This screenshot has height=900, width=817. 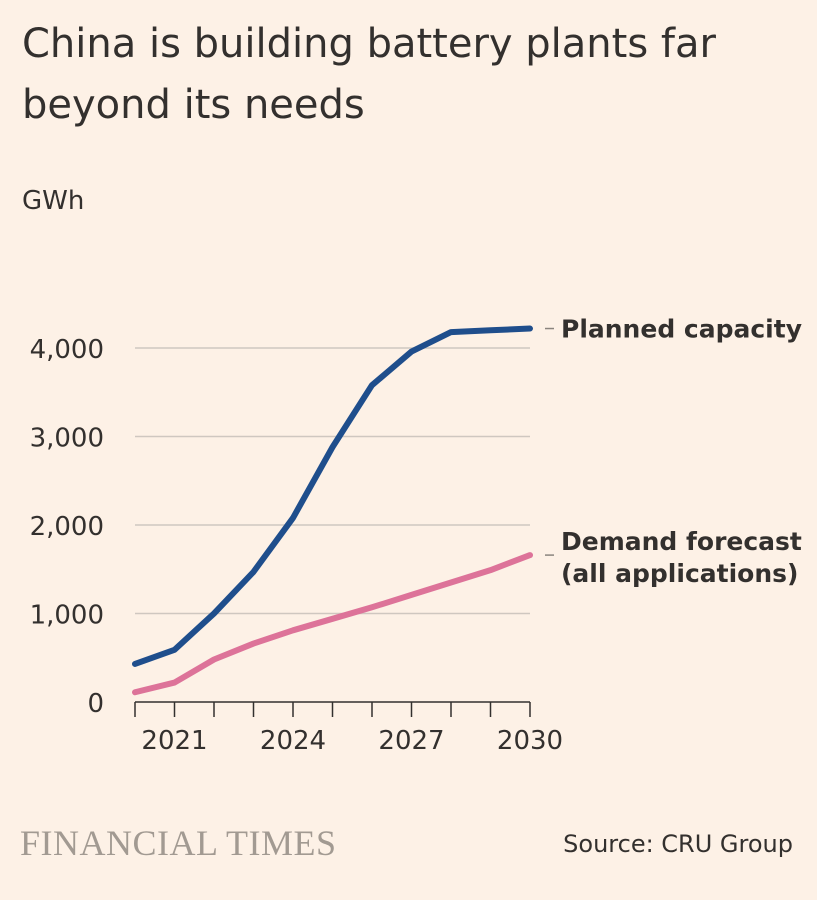 I want to click on series-line-demand-forecast-all-applications, so click(x=332, y=624).